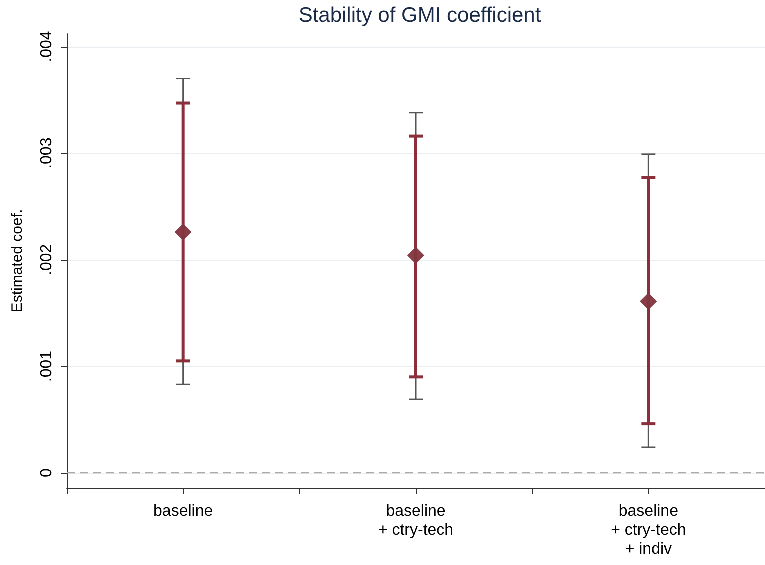  Describe the element at coordinates (17, 261) in the screenshot. I see `y-axis-title: Estimated coef.` at that location.